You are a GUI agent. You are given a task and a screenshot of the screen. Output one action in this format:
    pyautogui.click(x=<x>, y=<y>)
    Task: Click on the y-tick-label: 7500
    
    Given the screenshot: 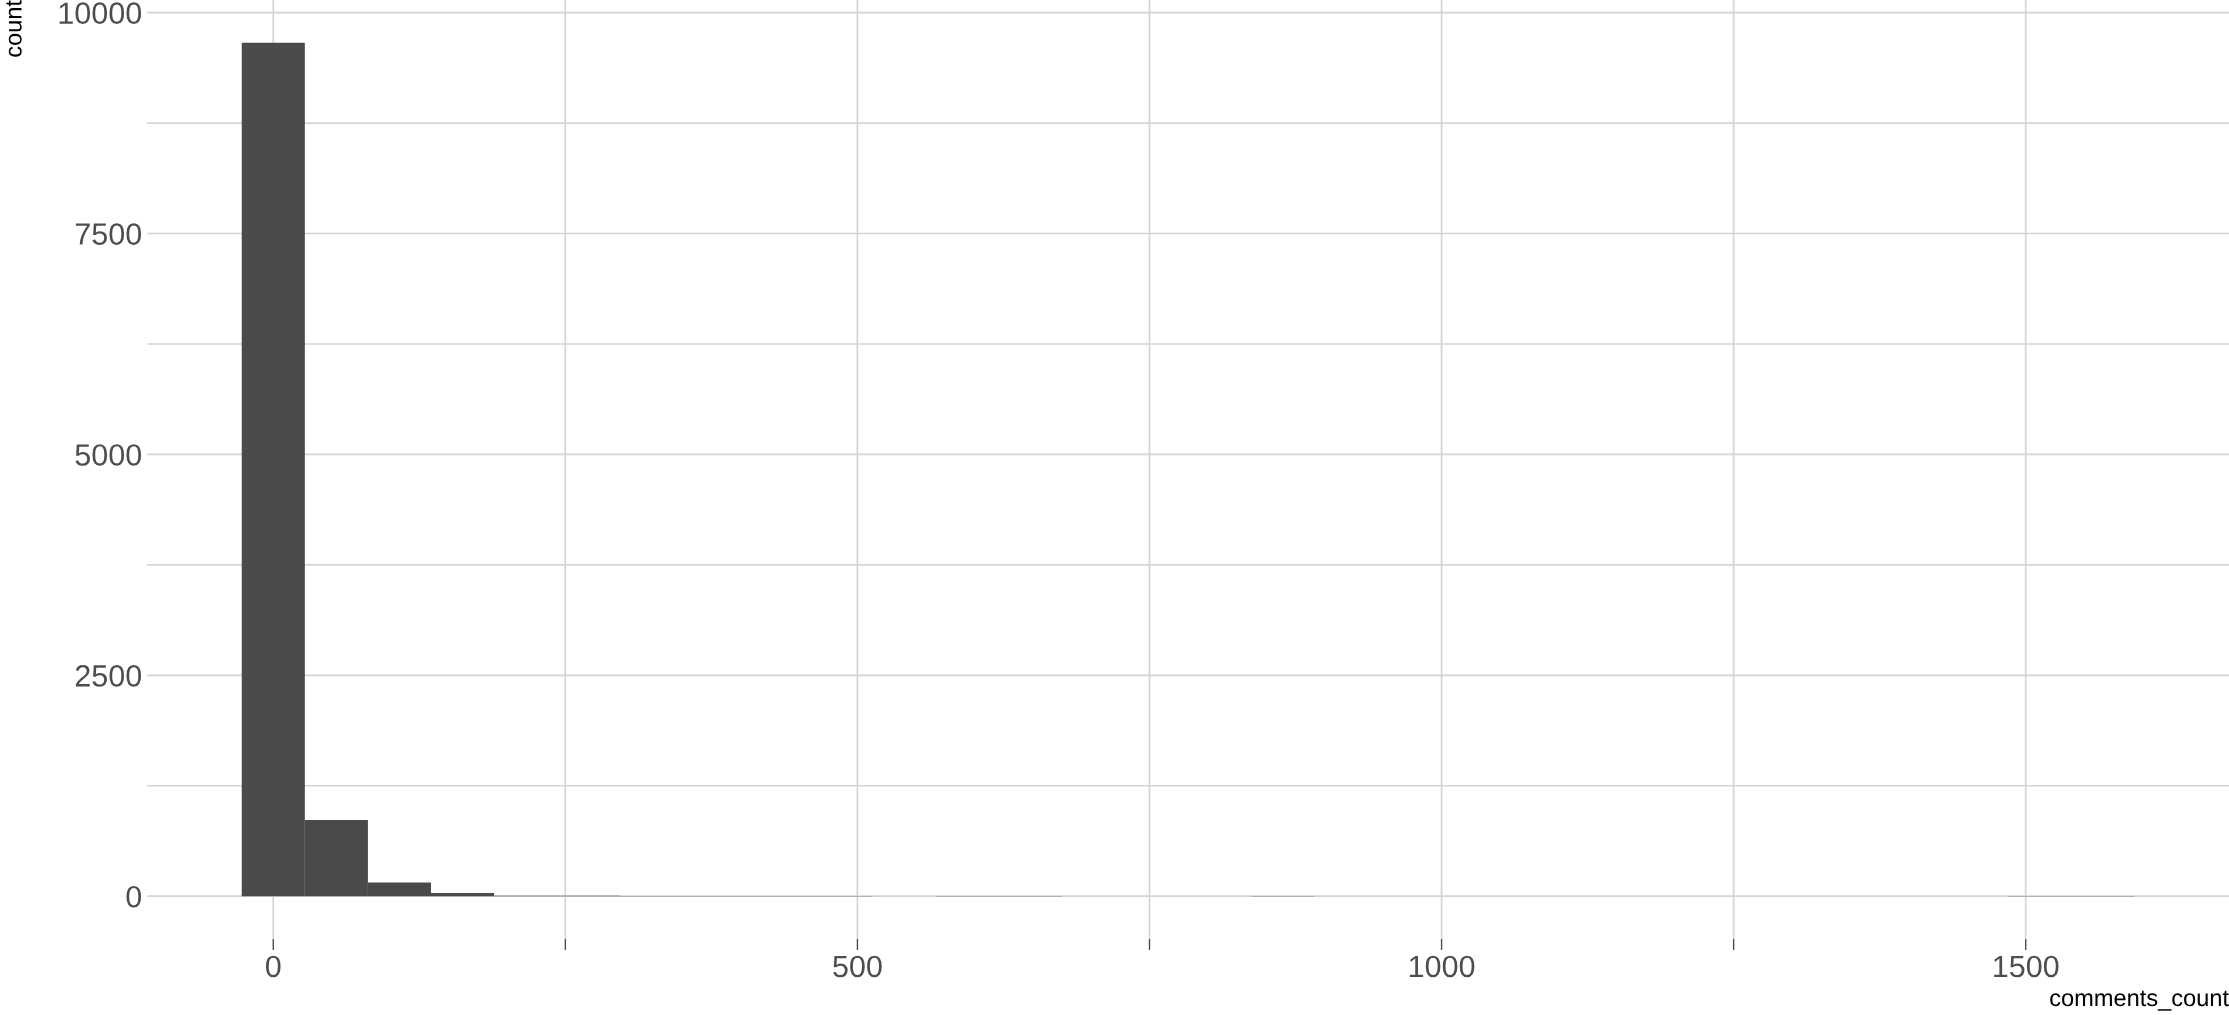 What is the action you would take?
    pyautogui.click(x=108, y=234)
    